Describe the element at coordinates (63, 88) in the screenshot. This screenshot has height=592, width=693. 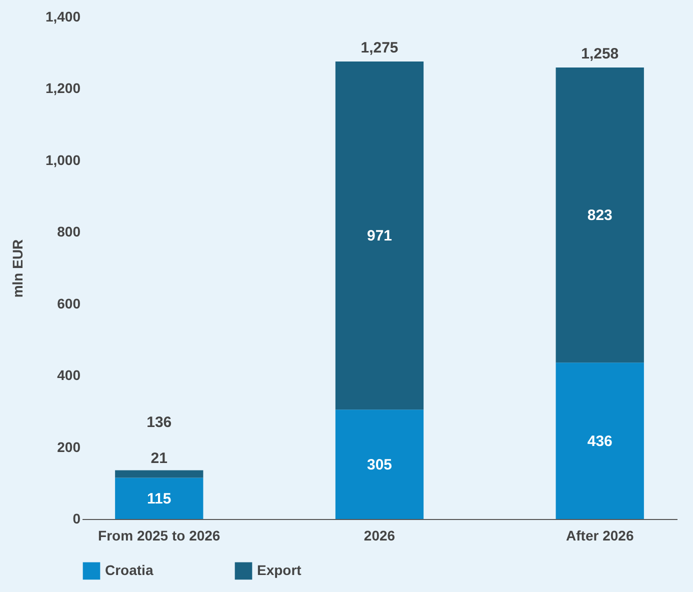
I see `y-tick-label: 1,200` at that location.